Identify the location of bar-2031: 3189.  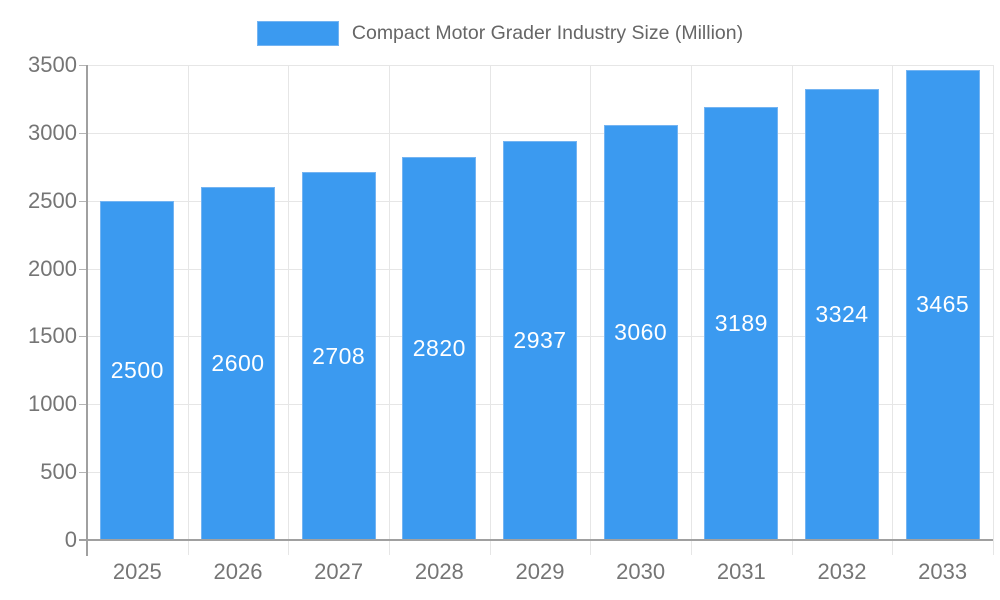
(741, 323).